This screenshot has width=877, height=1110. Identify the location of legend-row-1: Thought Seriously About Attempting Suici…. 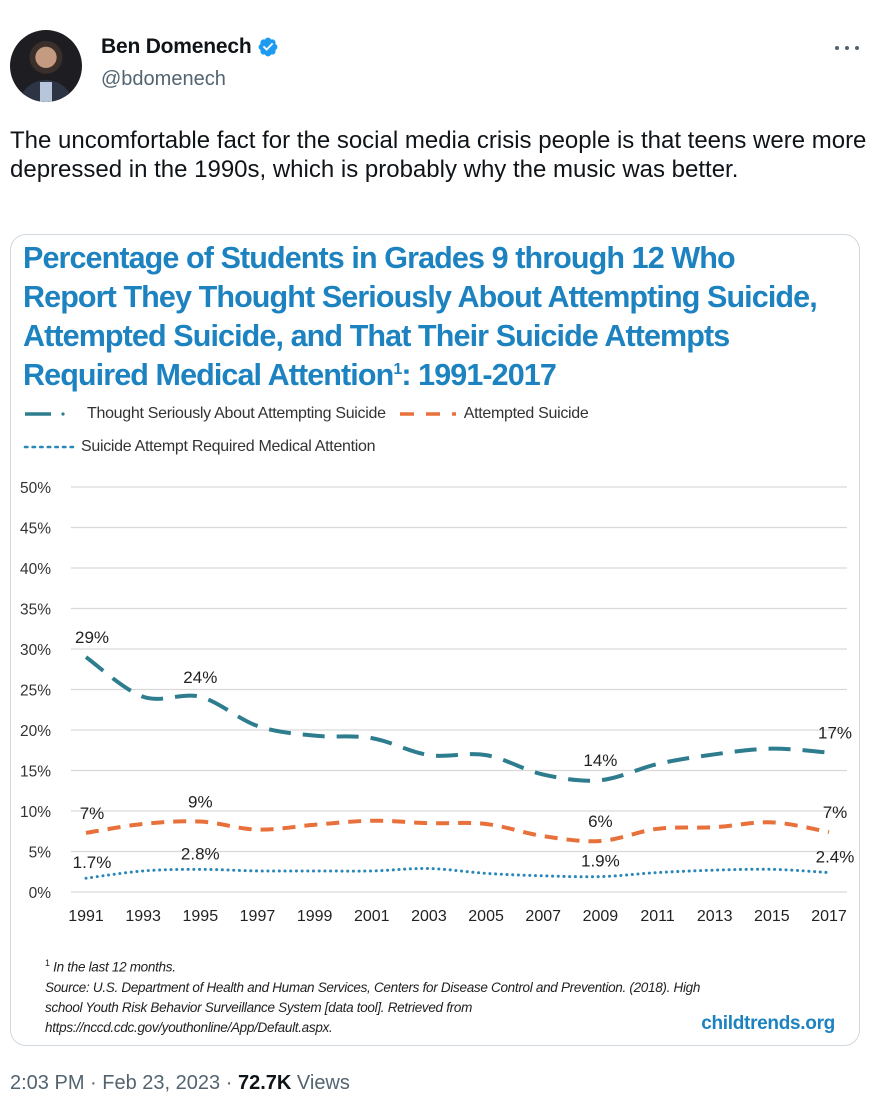
(306, 414).